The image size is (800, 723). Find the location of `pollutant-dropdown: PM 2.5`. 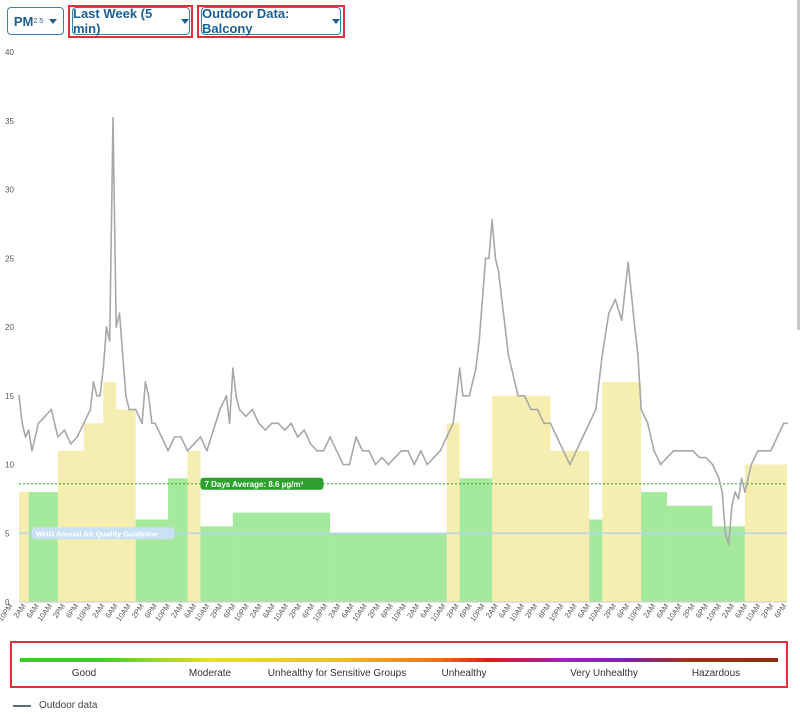

pollutant-dropdown: PM 2.5 is located at coordinates (35, 21).